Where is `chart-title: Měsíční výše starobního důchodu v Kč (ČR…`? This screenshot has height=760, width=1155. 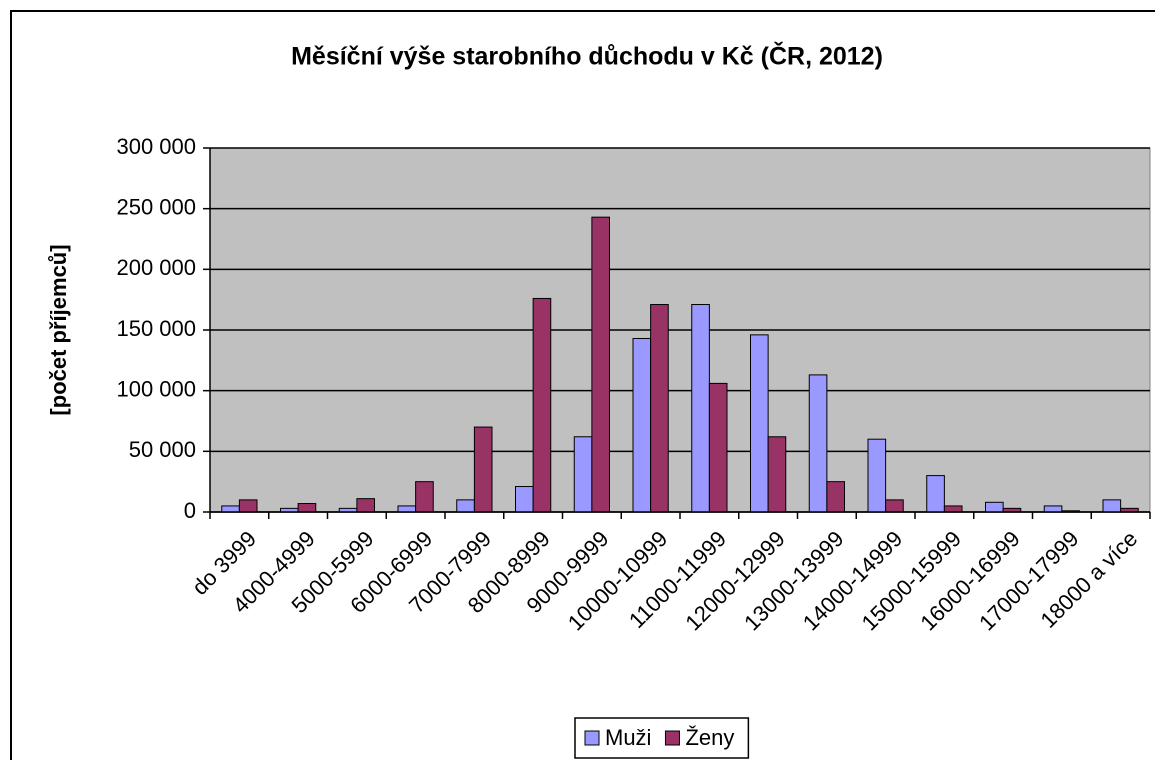
chart-title: Měsíční výše starobního důchodu v Kč (ČR… is located at coordinates (587, 56).